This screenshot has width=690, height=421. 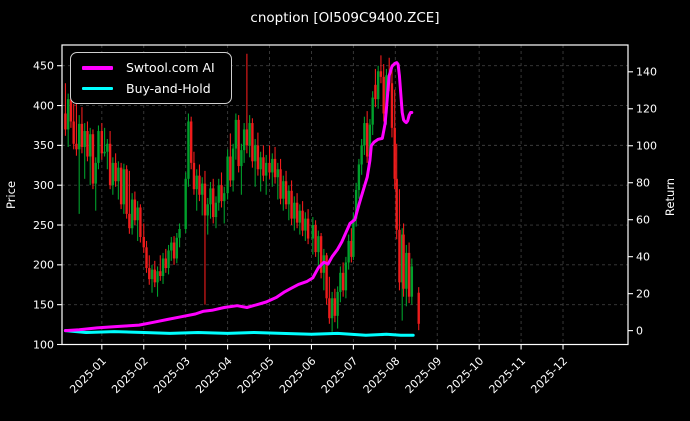 What do you see at coordinates (256, 375) in the screenshot?
I see `month-tick-label: 2025-05` at bounding box center [256, 375].